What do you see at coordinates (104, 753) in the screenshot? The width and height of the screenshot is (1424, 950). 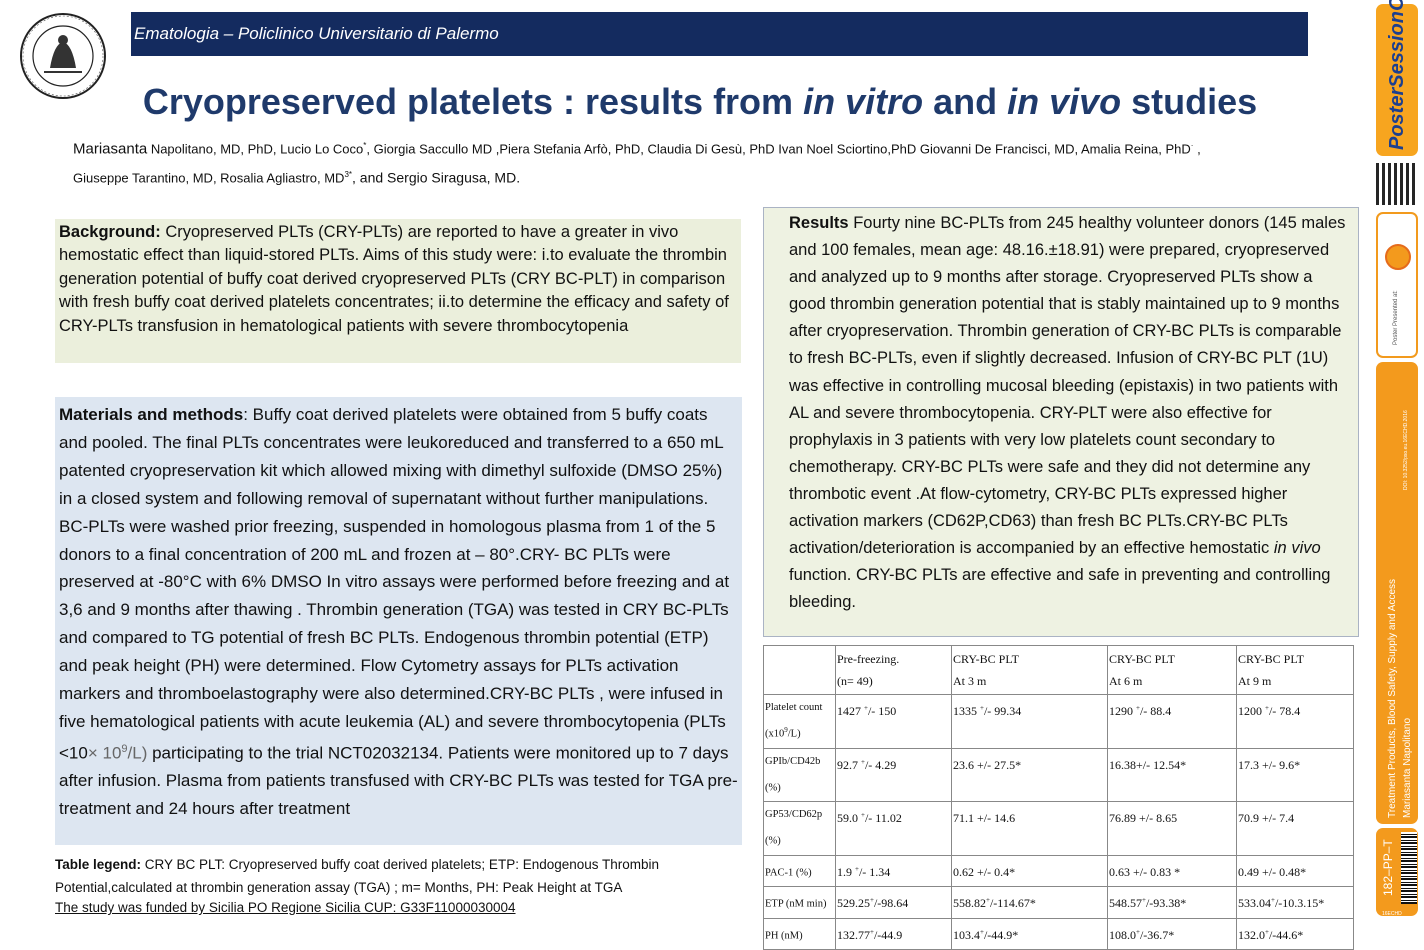 I see `methods-text-unit: × 10` at bounding box center [104, 753].